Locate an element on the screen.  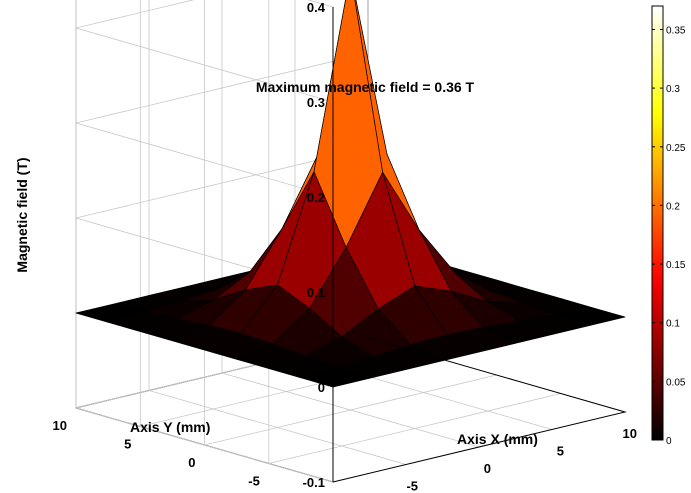
z-tick-label: -0.1 is located at coordinates (314, 482).